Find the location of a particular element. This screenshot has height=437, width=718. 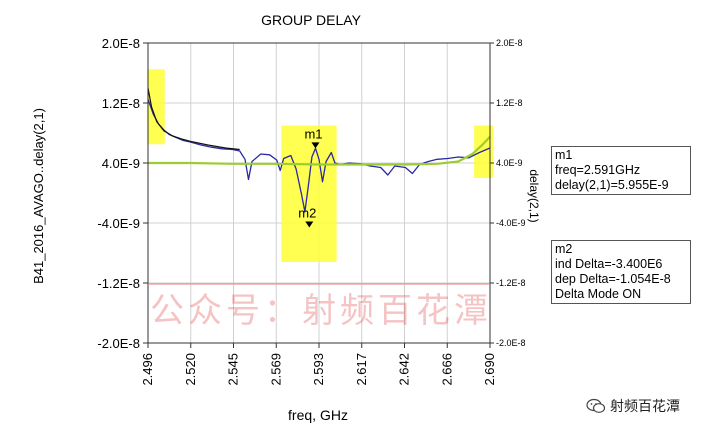

right-y-axis-label: delay(2,1) is located at coordinates (534, 195).